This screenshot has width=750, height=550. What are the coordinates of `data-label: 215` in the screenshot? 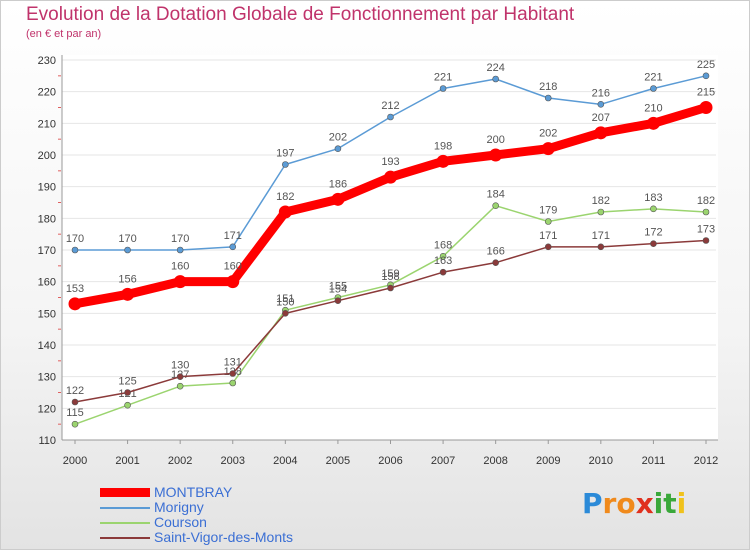 It's located at (706, 93).